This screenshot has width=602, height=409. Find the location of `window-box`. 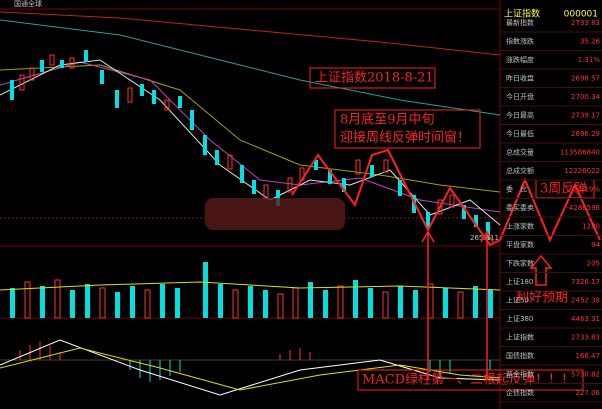

window-box is located at coordinates (407, 129).